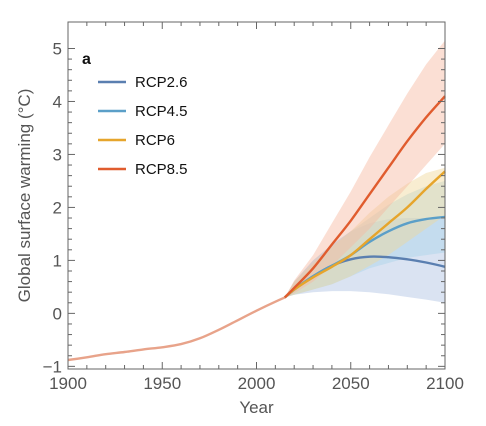  Describe the element at coordinates (161, 82) in the screenshot. I see `legend-label: RCP2.6` at that location.